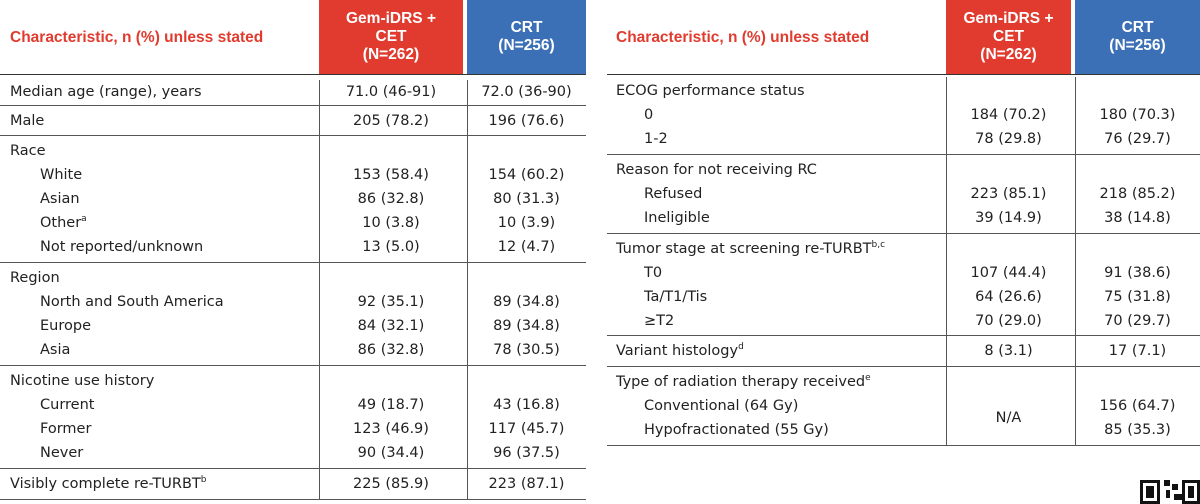  Describe the element at coordinates (106, 92) in the screenshot. I see `row-label: Median age (range), years` at that location.